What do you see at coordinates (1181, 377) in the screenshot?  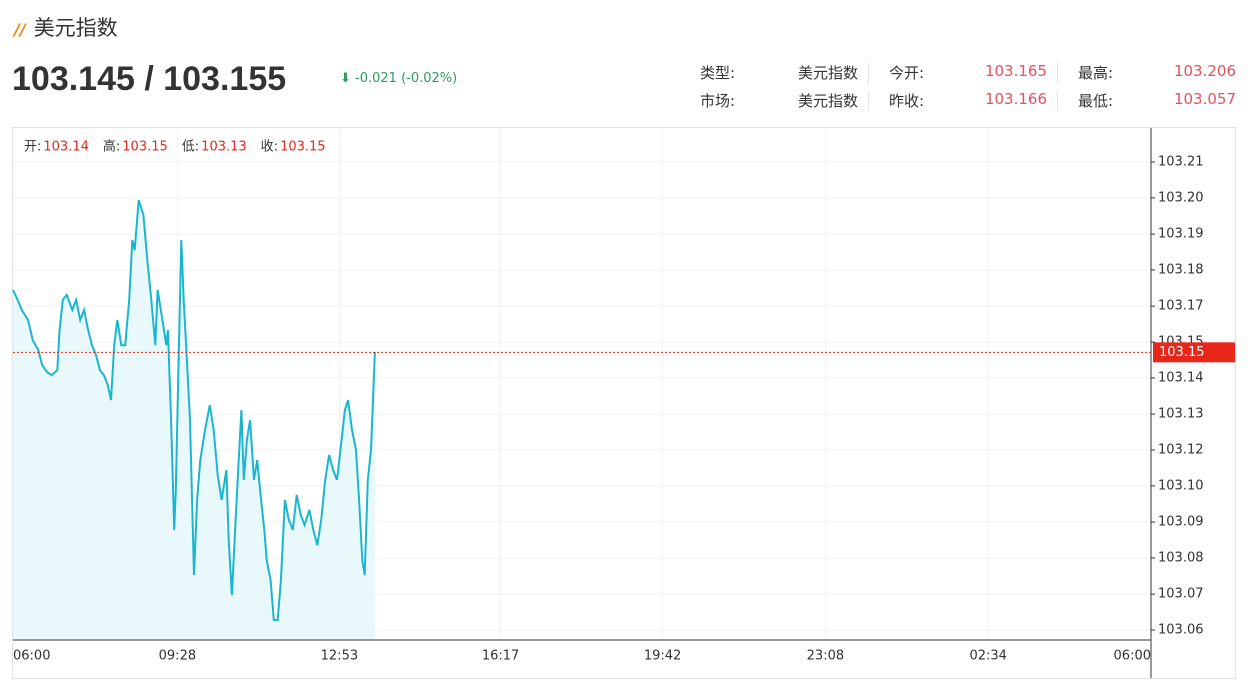 I see `y-tick-label: 103.14` at bounding box center [1181, 377].